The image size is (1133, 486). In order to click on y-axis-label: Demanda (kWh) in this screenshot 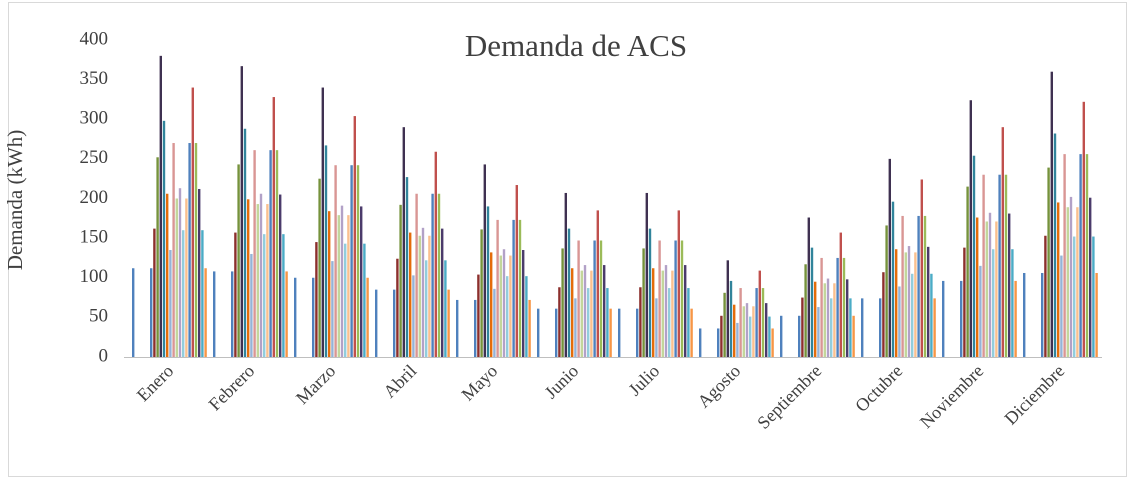, I will do `click(15, 200)`.